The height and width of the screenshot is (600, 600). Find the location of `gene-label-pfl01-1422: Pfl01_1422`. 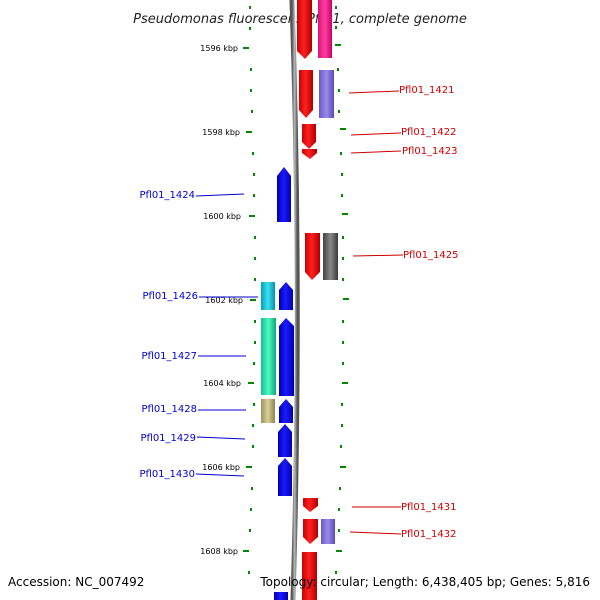

gene-label-pfl01-1422: Pfl01_1422 is located at coordinates (429, 132).